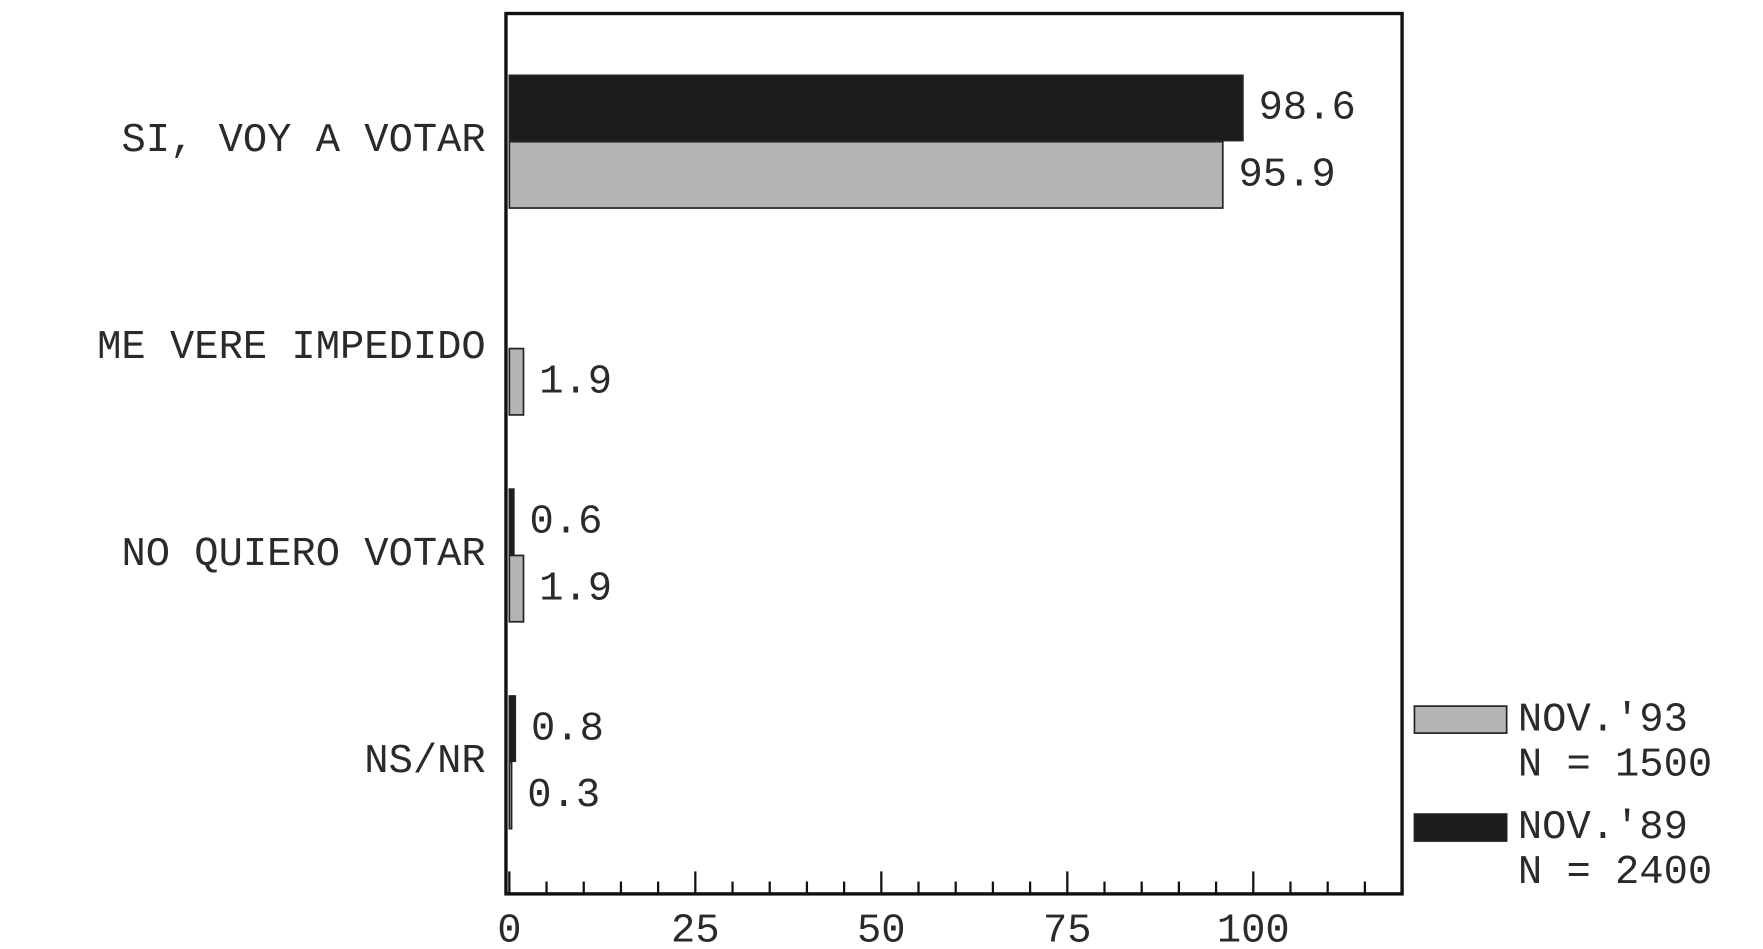 The image size is (1763, 949). Describe the element at coordinates (1307, 109) in the screenshot. I see `value-label: 98.6` at that location.